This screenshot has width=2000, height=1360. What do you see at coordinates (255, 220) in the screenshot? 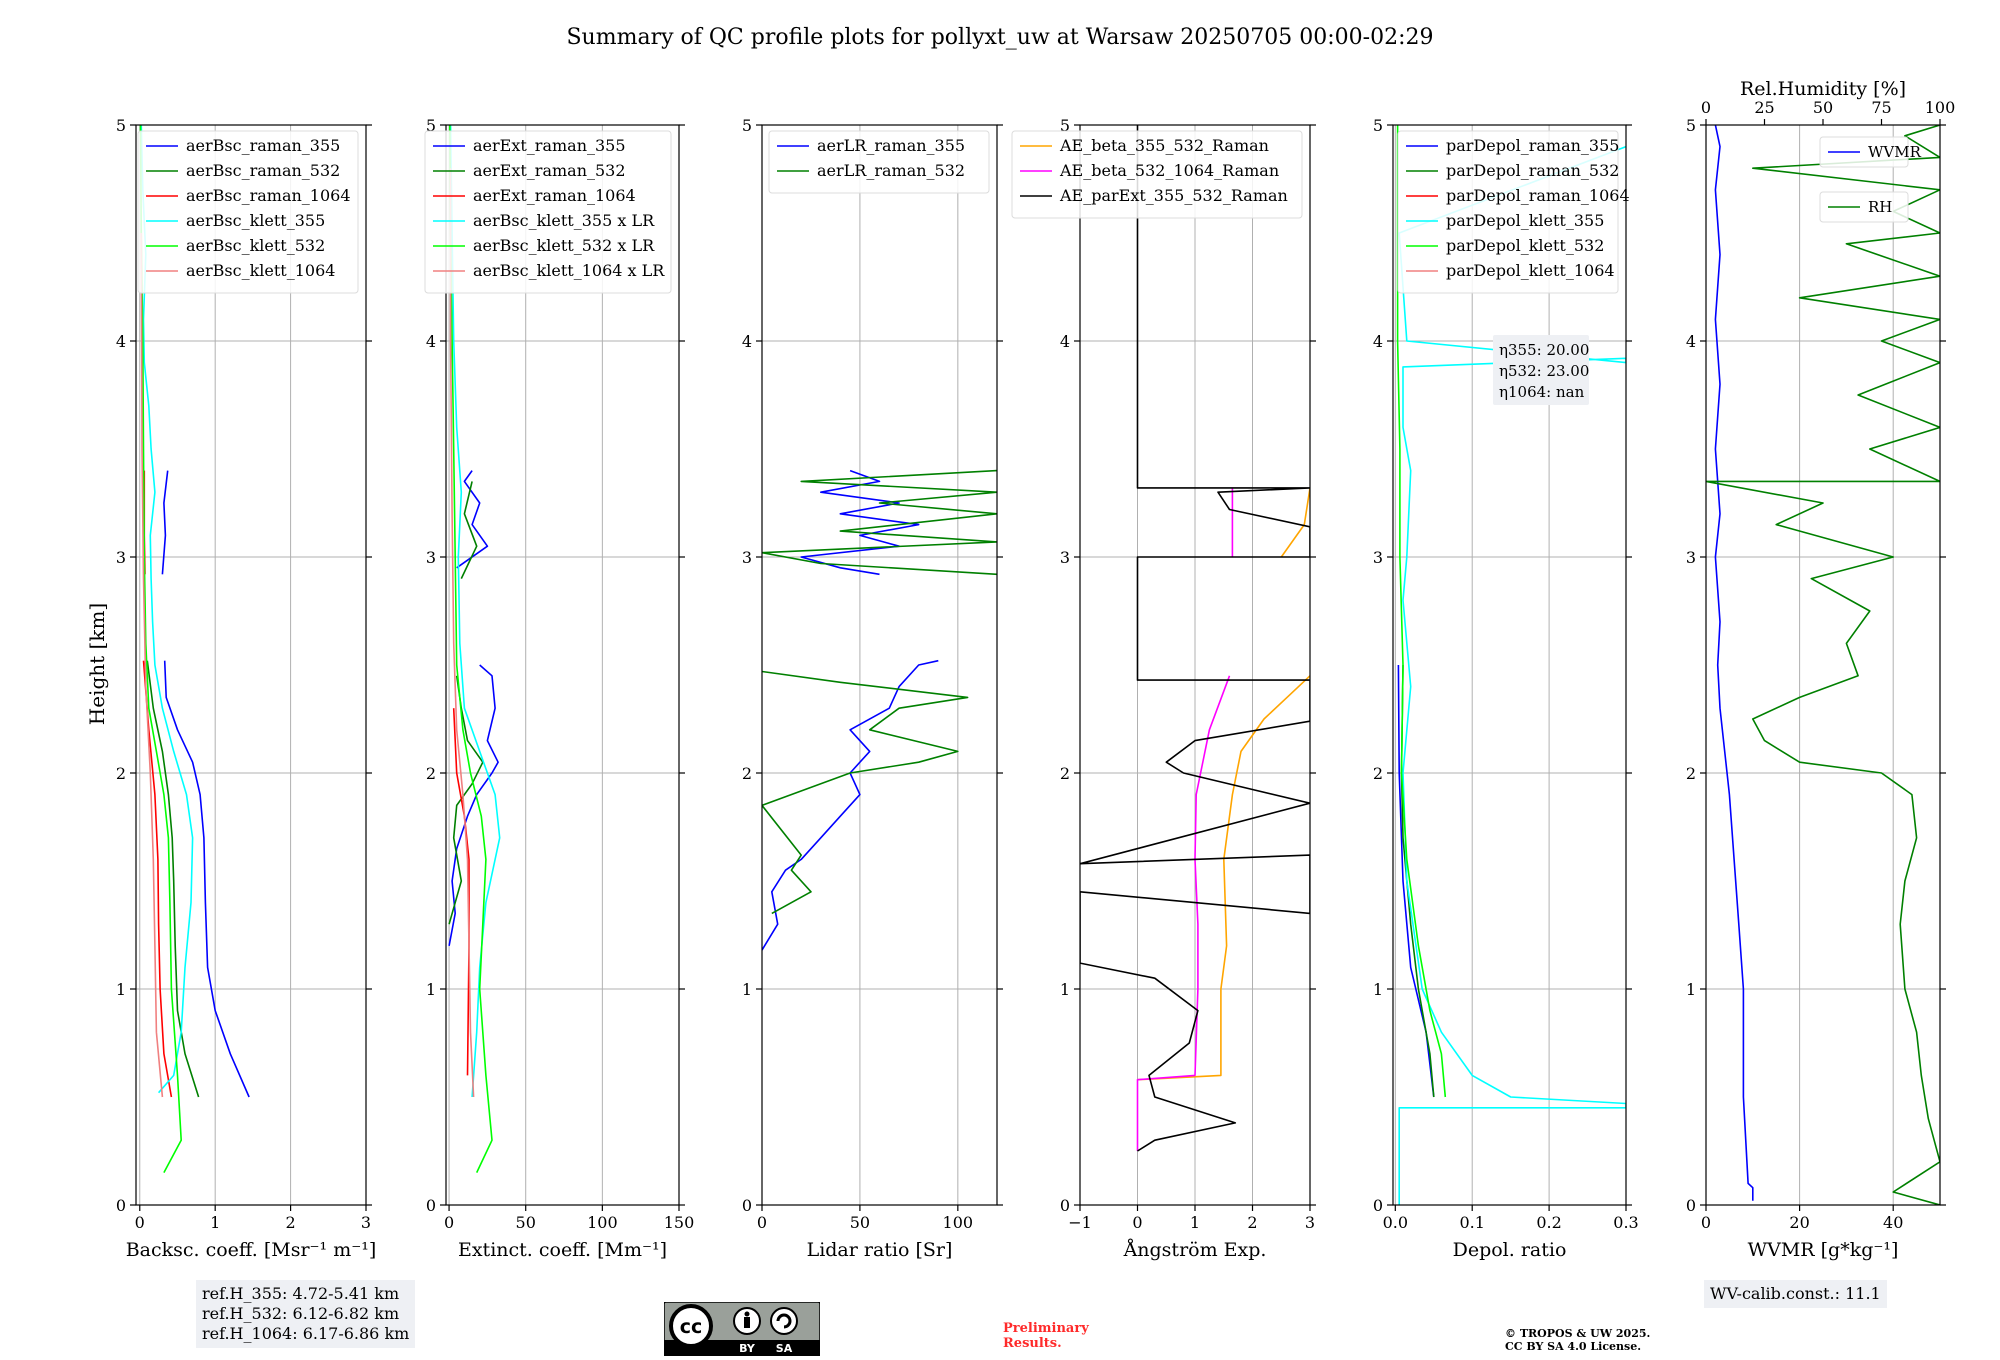
I see `legend-entry: aerBsc_klett_355` at bounding box center [255, 220].